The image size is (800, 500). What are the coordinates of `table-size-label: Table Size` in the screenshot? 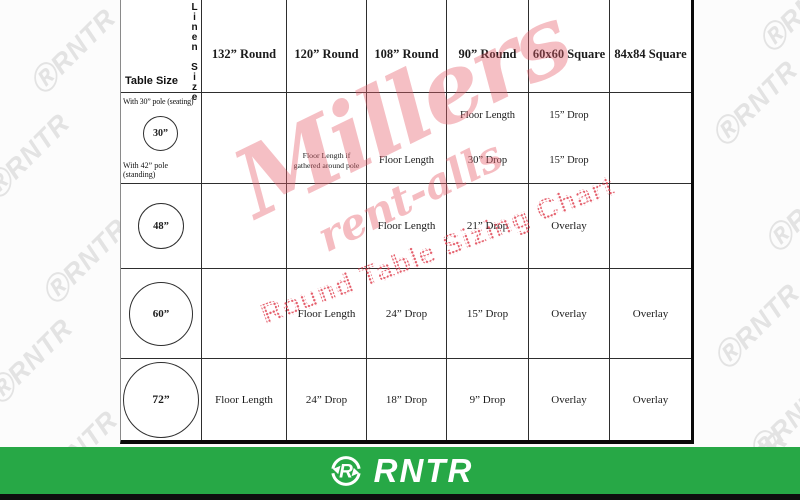 It's located at (151, 81).